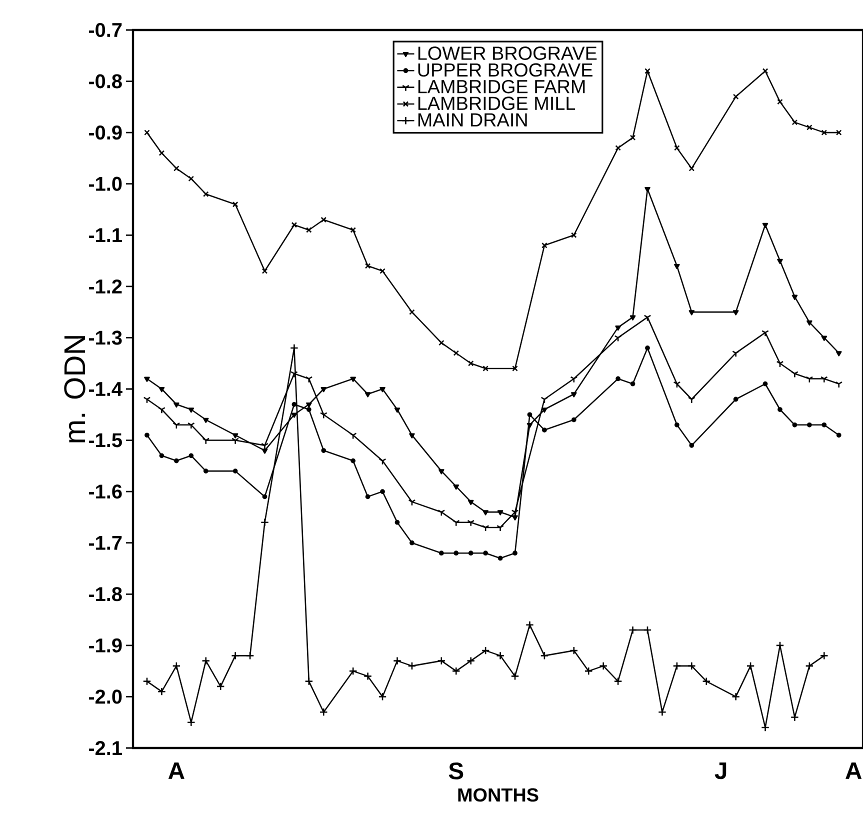  What do you see at coordinates (501, 87) in the screenshot?
I see `legend-label: LAMBRIDGE FARM` at bounding box center [501, 87].